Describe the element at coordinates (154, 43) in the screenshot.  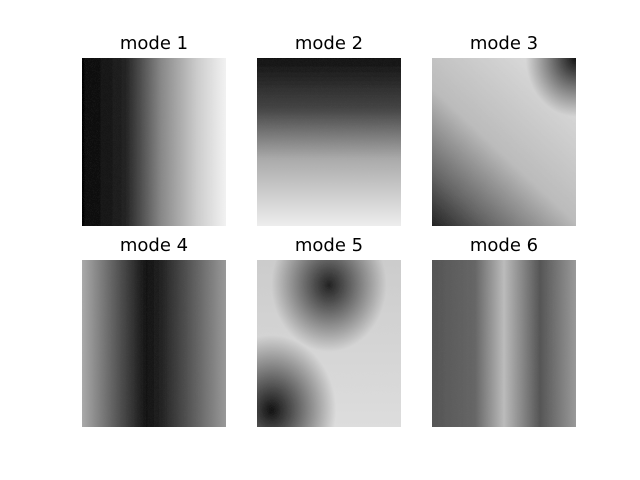
I see `panel-title: mode 1` at that location.